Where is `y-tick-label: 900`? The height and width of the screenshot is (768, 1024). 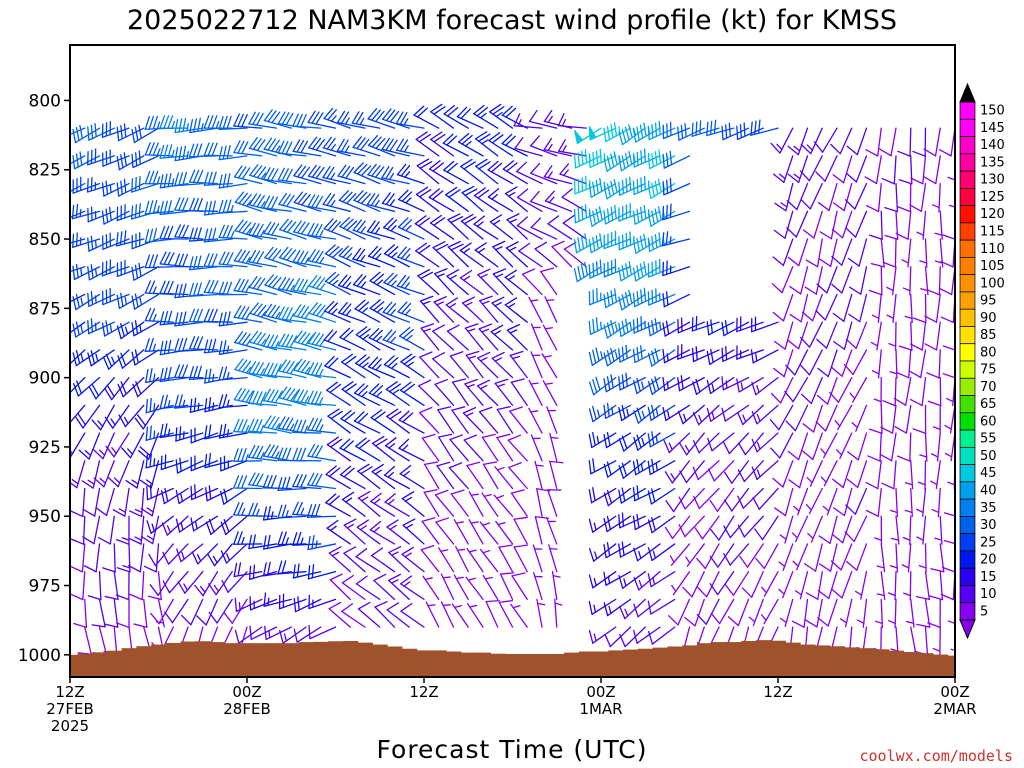 y-tick-label: 900 is located at coordinates (45, 379).